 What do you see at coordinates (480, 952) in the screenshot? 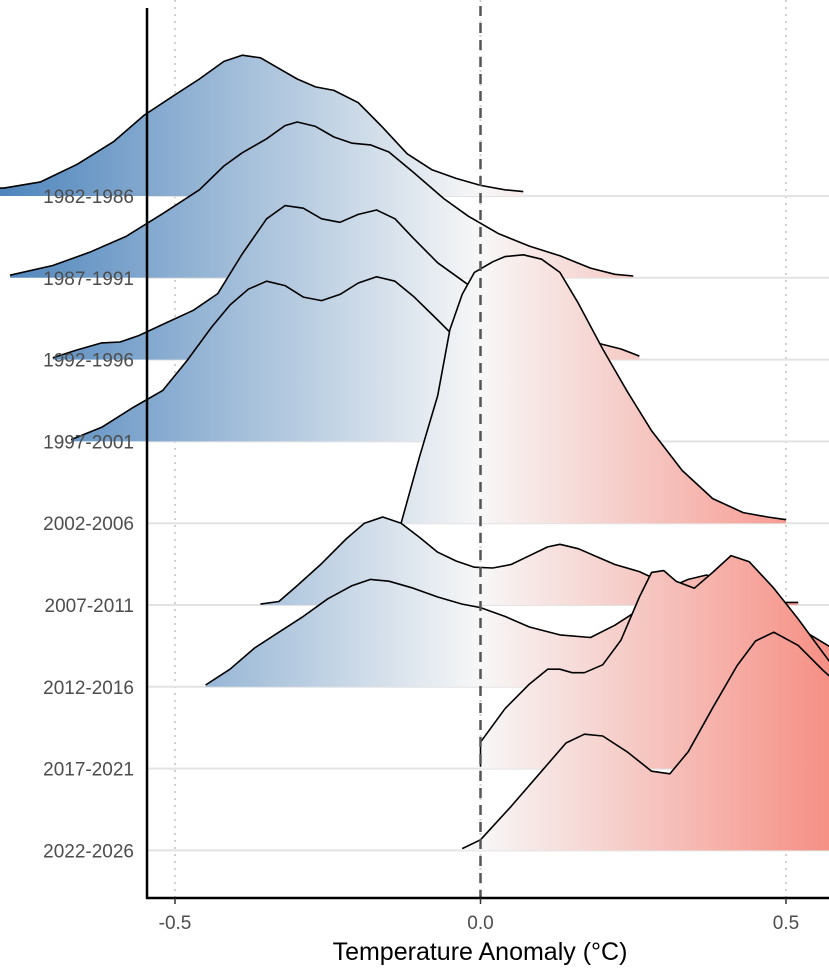
I see `x-axis-title: Temperature Anomaly (°C)` at bounding box center [480, 952].